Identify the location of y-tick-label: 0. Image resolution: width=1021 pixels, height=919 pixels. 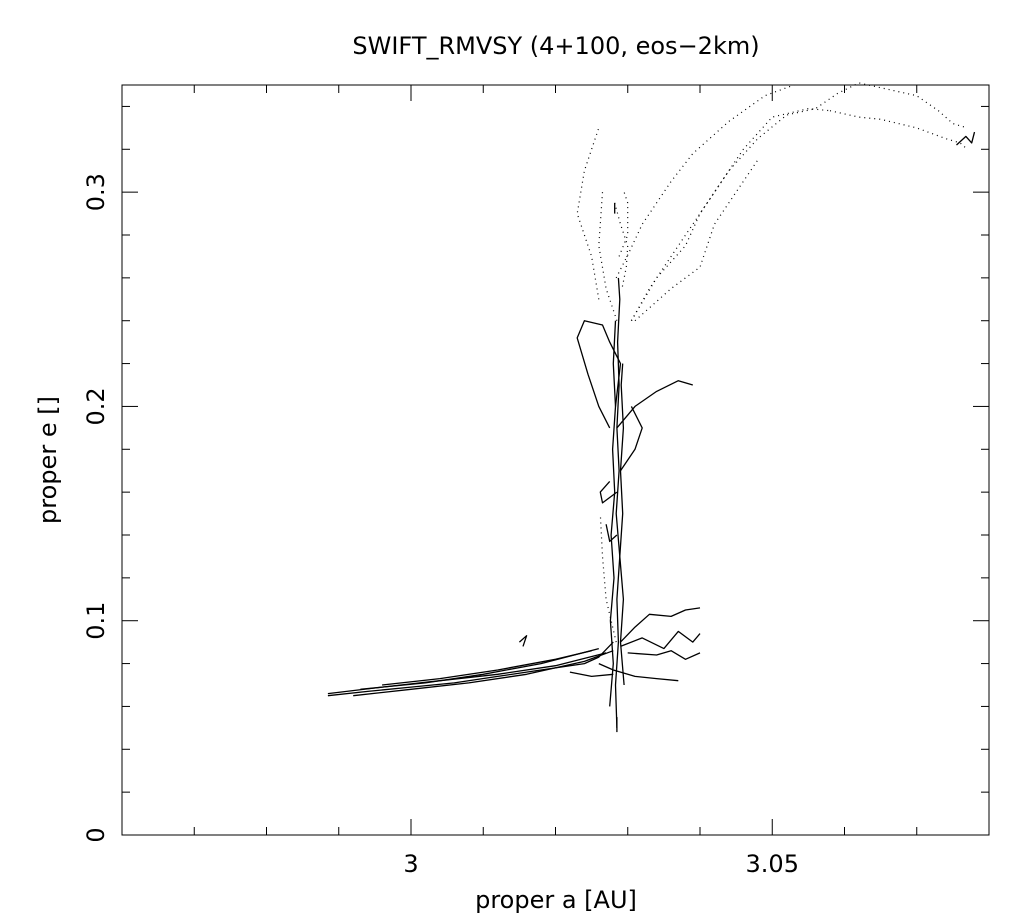
(96, 834).